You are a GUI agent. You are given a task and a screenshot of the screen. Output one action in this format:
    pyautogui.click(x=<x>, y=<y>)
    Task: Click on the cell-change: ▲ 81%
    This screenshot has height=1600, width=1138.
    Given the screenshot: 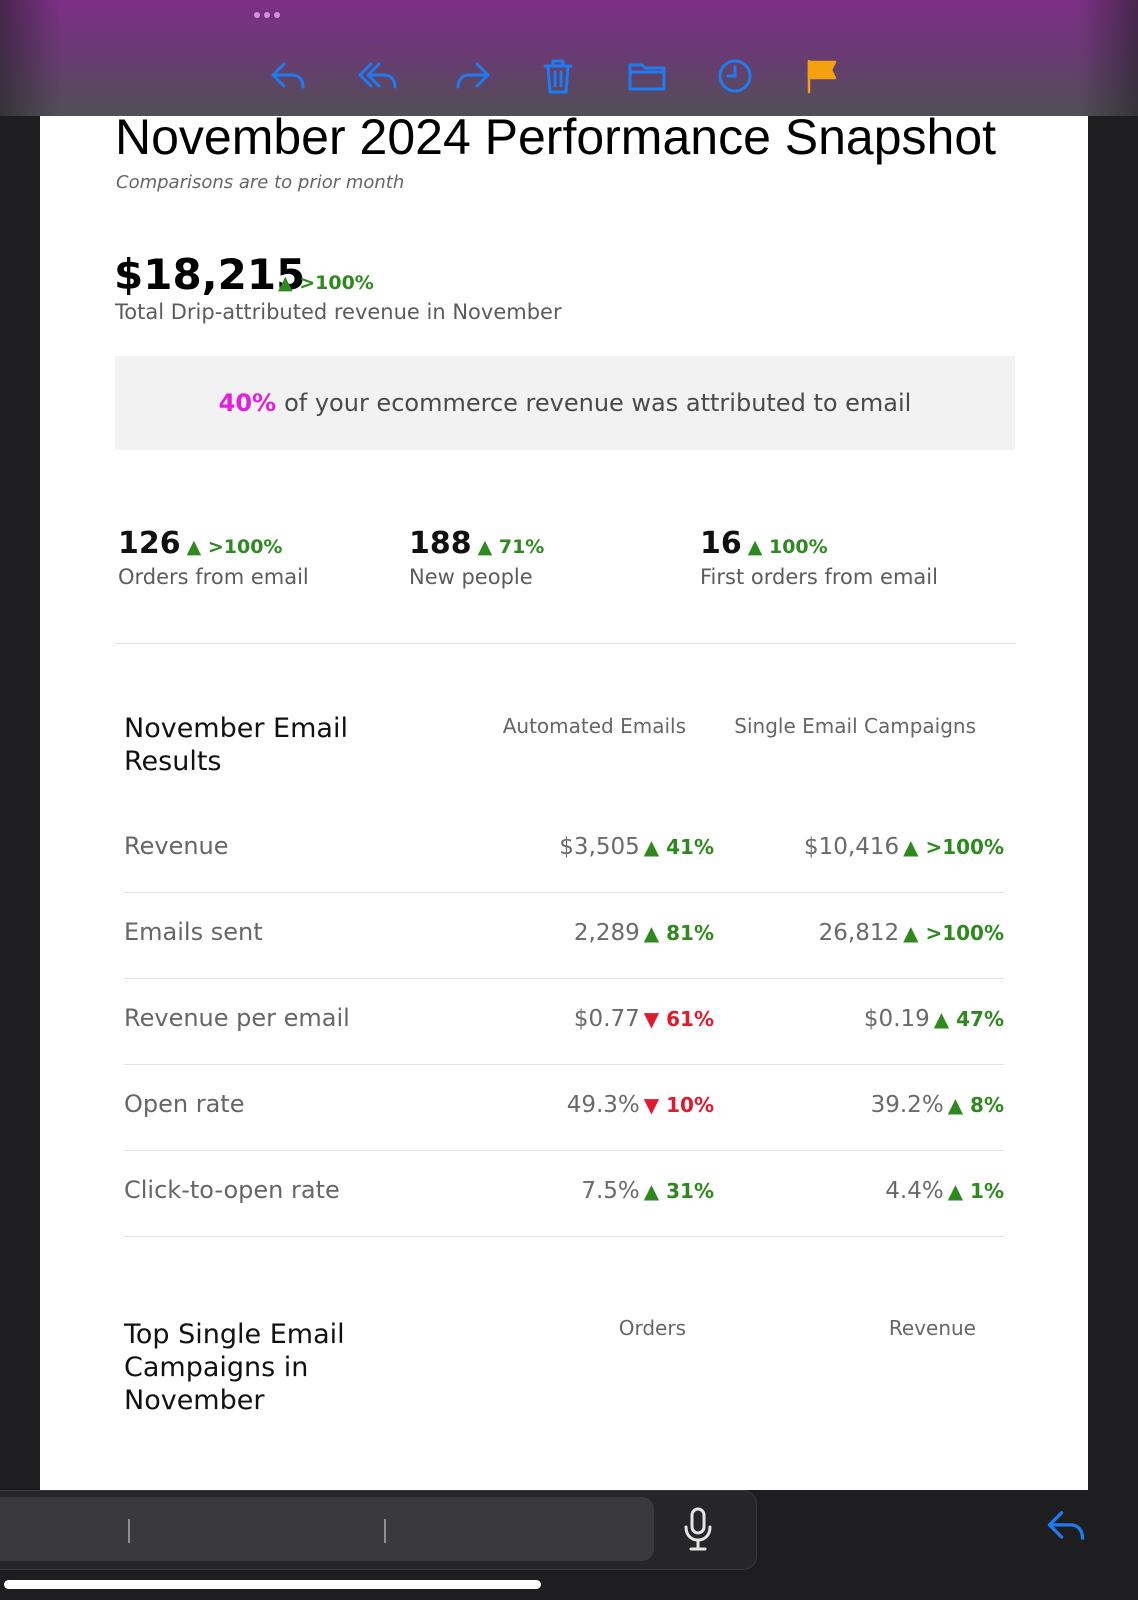 What is the action you would take?
    pyautogui.click(x=678, y=933)
    